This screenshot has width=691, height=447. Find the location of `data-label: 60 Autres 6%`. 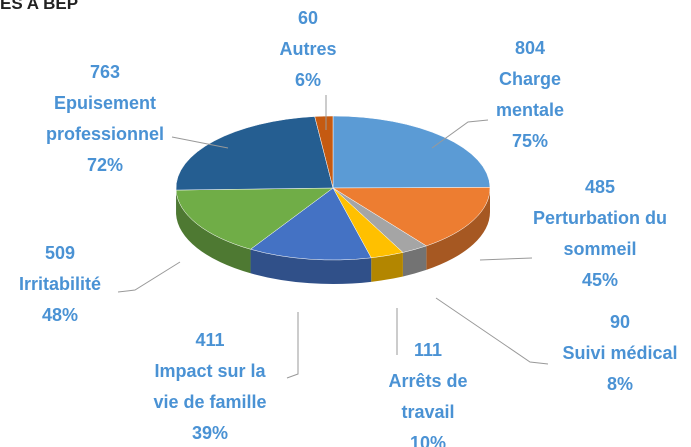

data-label: 60 Autres 6% is located at coordinates (308, 49).